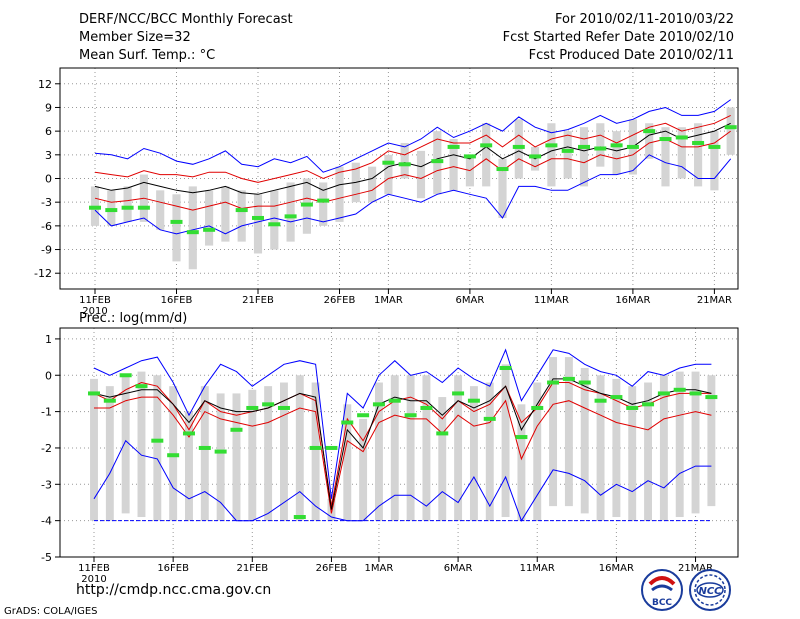  Describe the element at coordinates (43, 273) in the screenshot. I see `y-tick-label: -12` at that location.